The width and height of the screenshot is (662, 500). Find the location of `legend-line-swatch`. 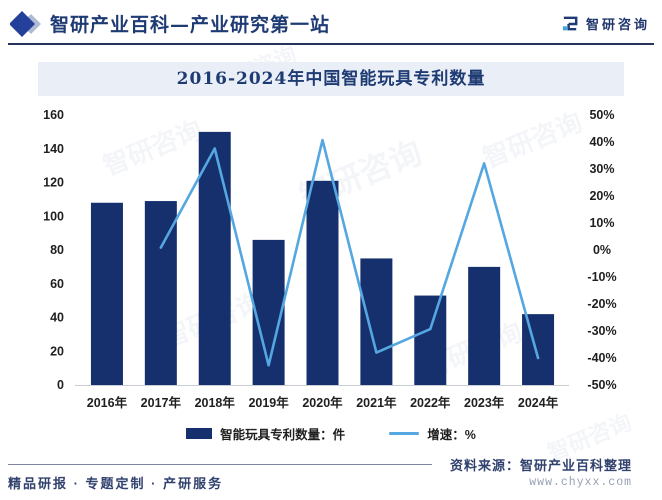

legend-line-swatch is located at coordinates (404, 433).